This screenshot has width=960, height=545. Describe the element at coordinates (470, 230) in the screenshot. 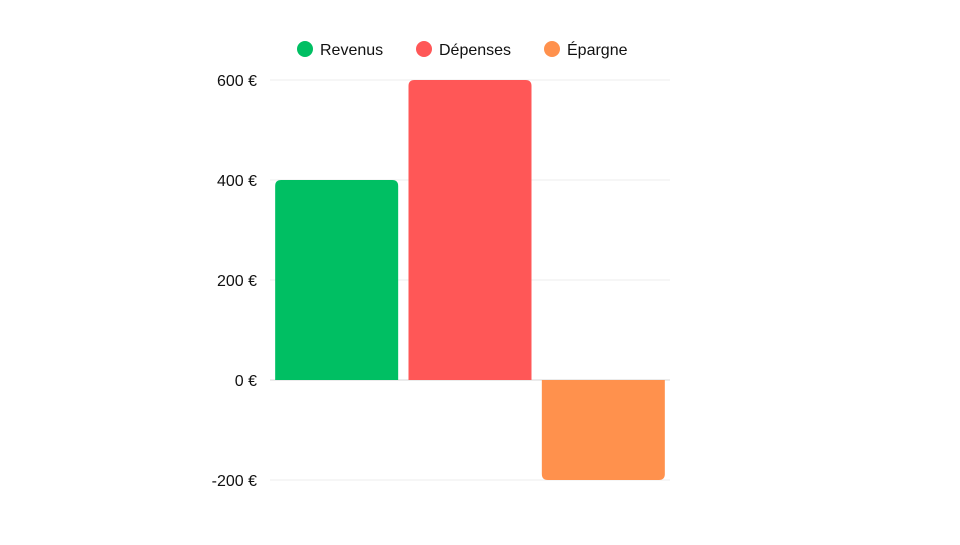

I see `bar-depenses` at that location.